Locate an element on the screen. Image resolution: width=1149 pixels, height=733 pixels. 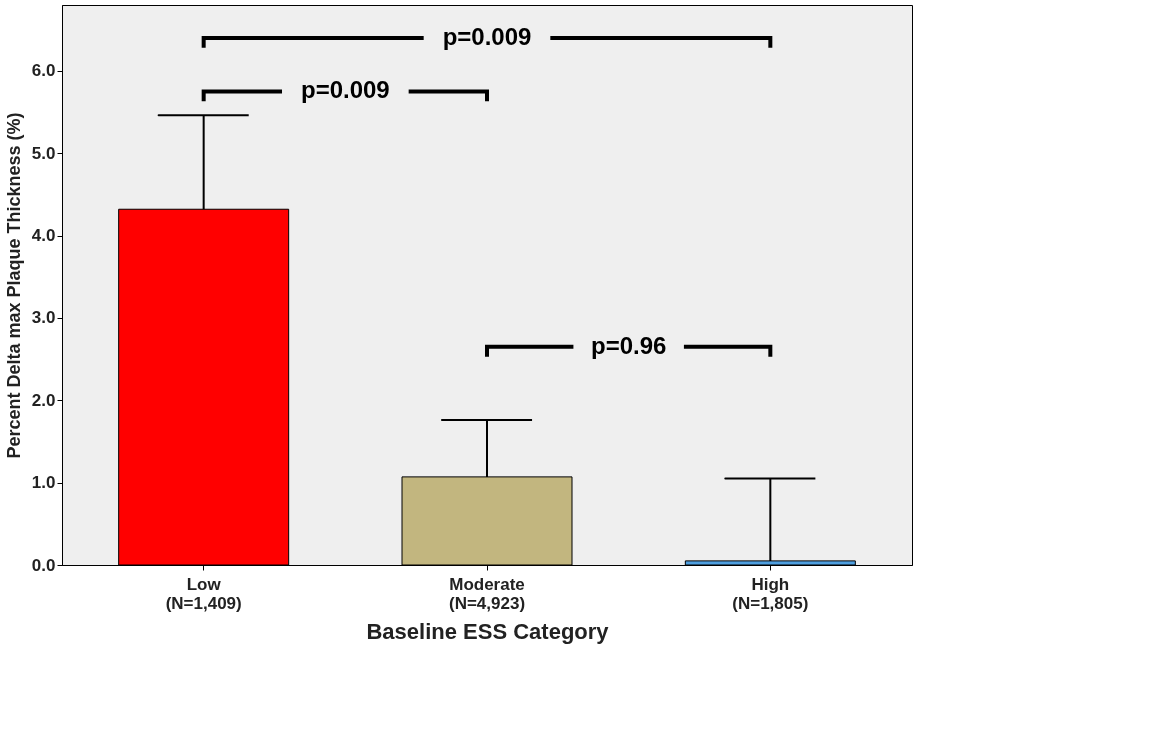
y-tick-label: 3.0 is located at coordinates (43, 318).